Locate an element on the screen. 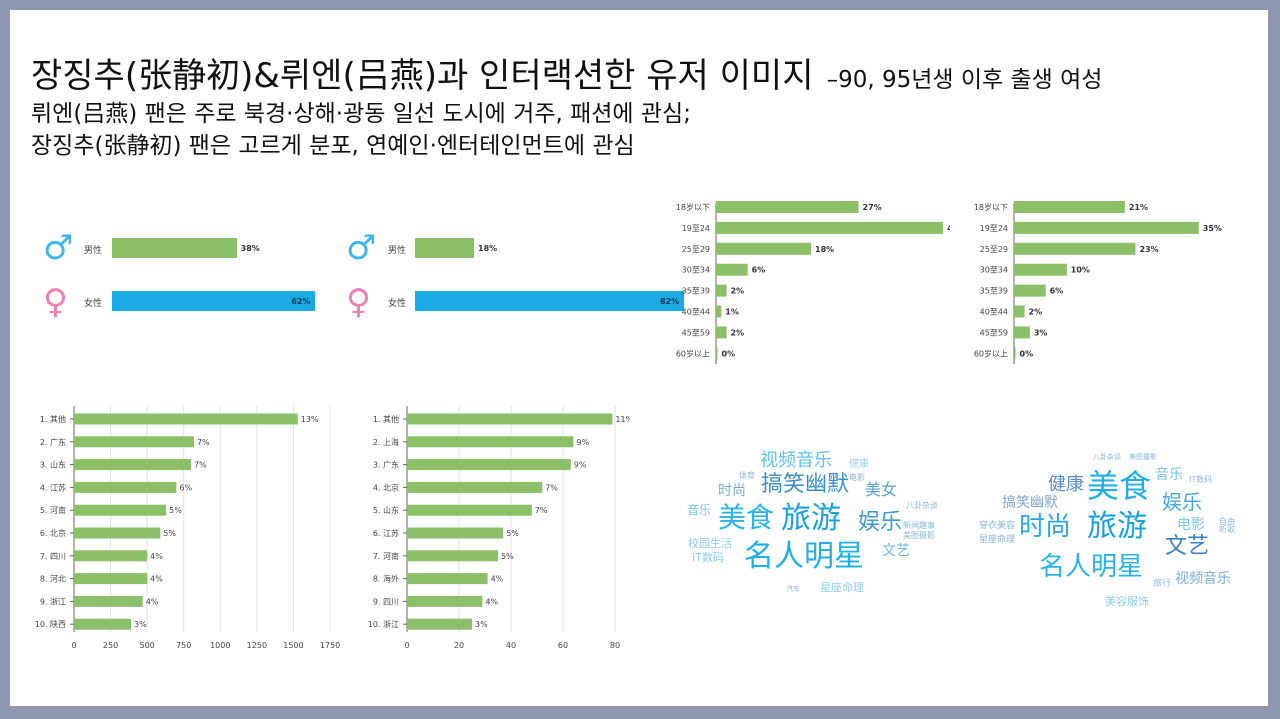  tick-label: 250 is located at coordinates (110, 645).